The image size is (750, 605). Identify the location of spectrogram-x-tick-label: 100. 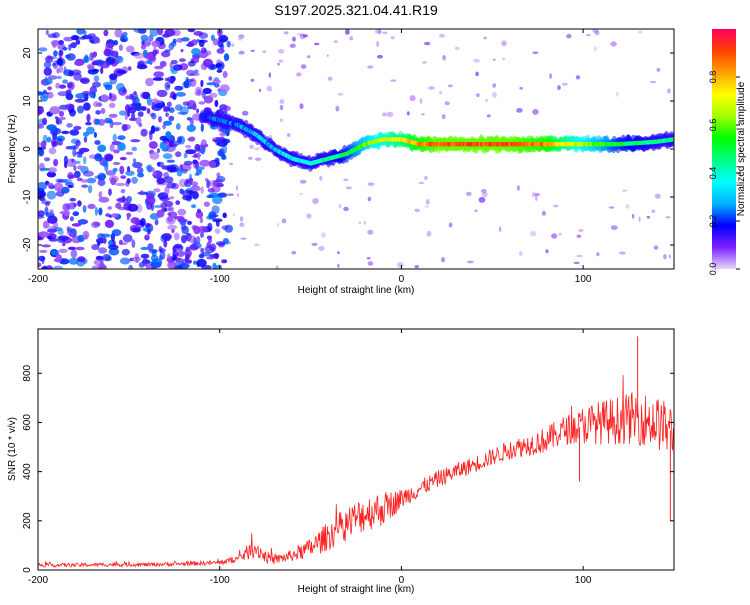
(583, 279).